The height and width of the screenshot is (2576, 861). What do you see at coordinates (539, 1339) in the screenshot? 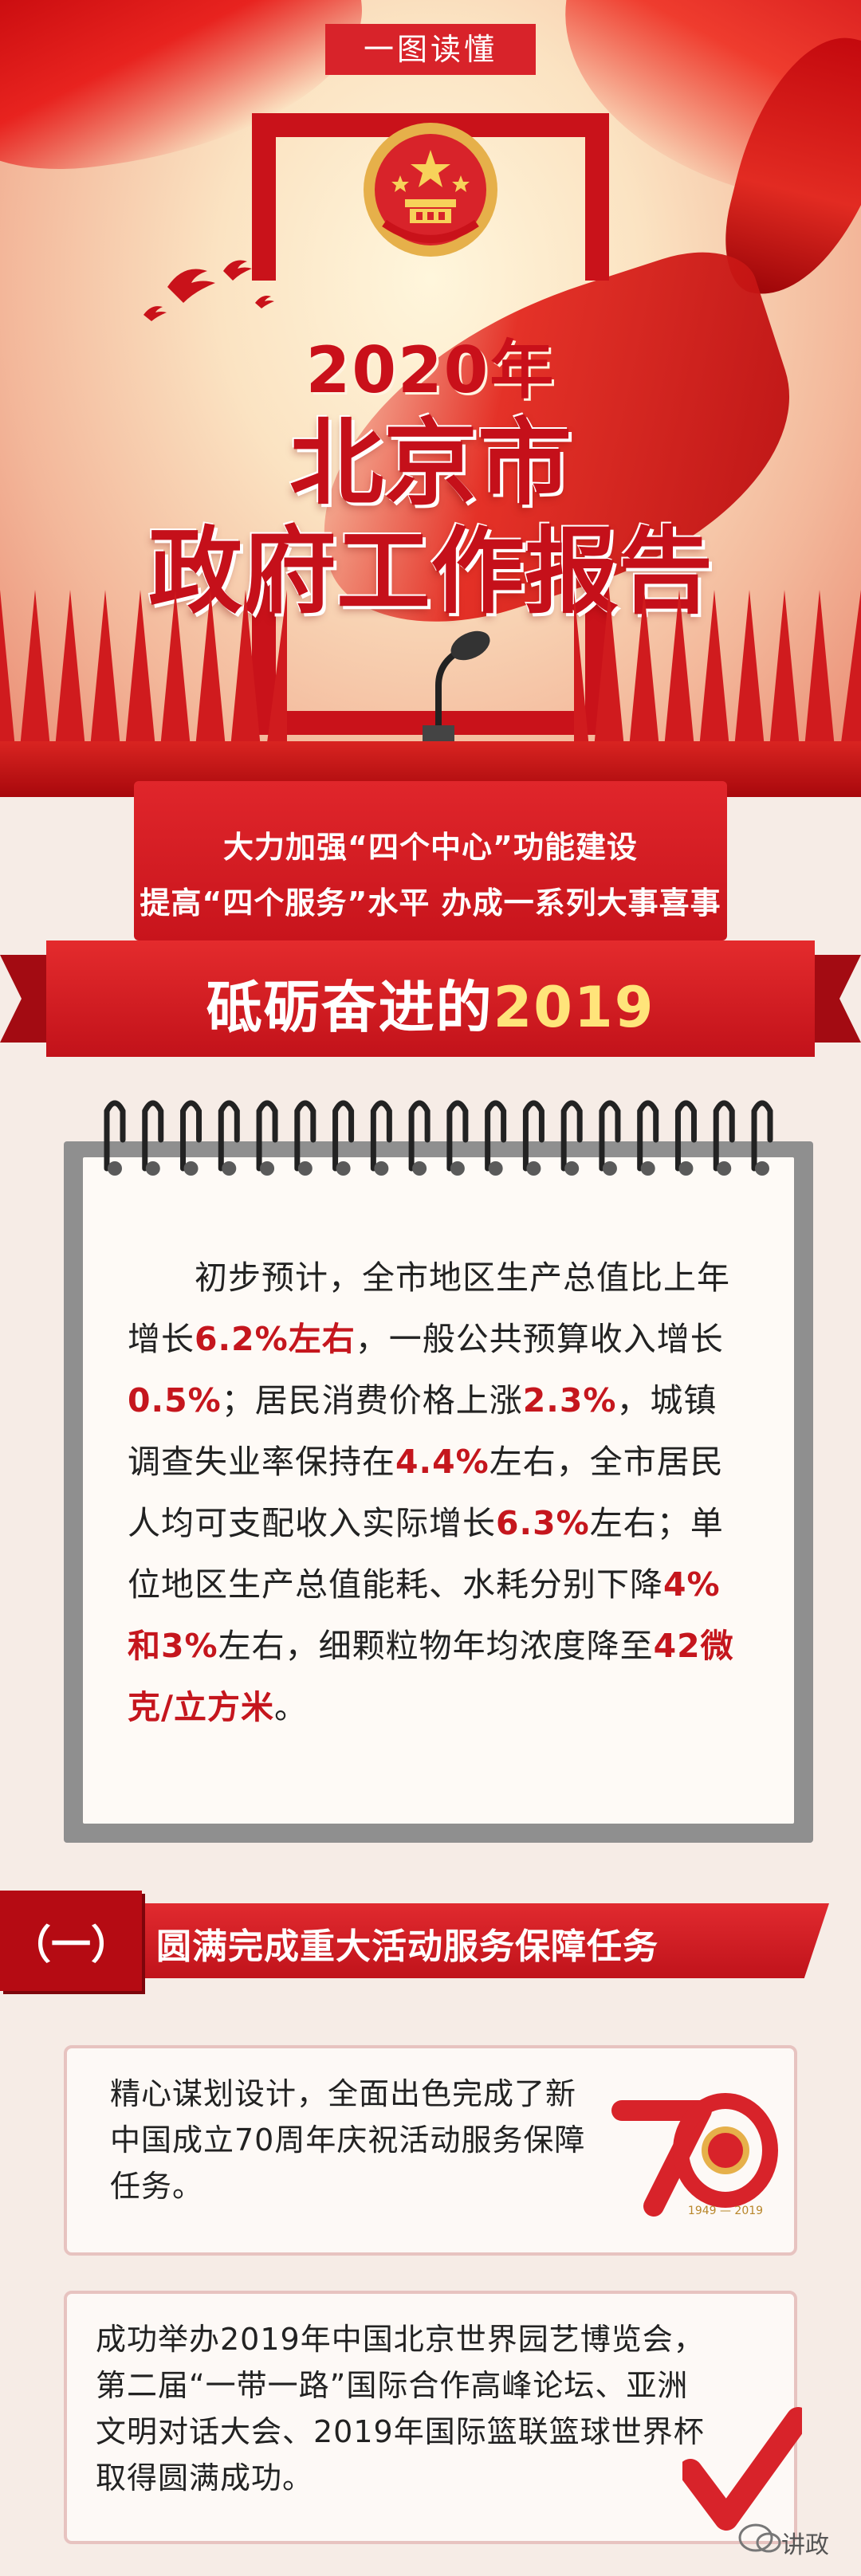
I see `paragraph-text: ，一般公共预算收入增长` at bounding box center [539, 1339].